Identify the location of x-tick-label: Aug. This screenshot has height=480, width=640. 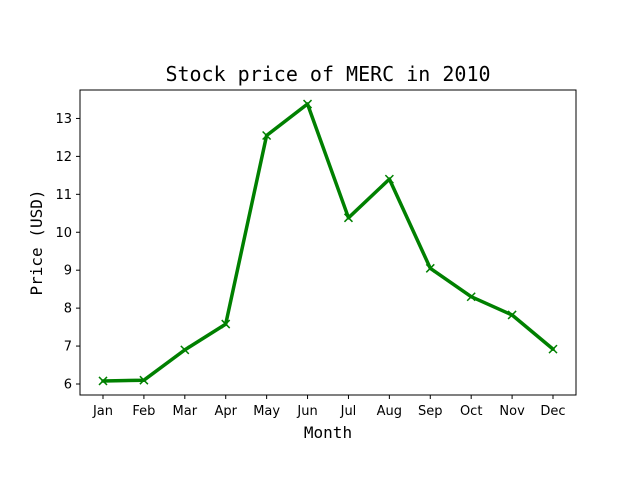
(389, 411).